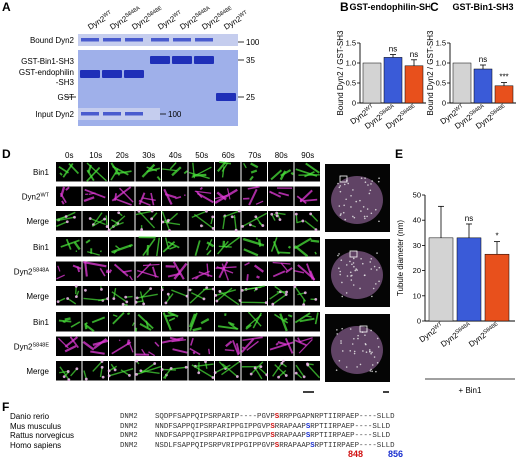 The height and width of the screenshot is (462, 520). What do you see at coordinates (6, 407) in the screenshot?
I see `panel-label-f: F` at bounding box center [6, 407].